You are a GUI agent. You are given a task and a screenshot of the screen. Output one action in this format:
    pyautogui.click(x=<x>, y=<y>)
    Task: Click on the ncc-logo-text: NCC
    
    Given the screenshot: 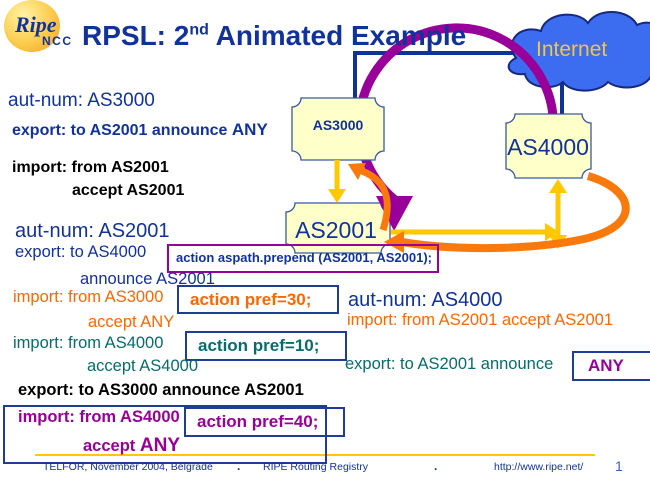 What is the action you would take?
    pyautogui.click(x=57, y=41)
    